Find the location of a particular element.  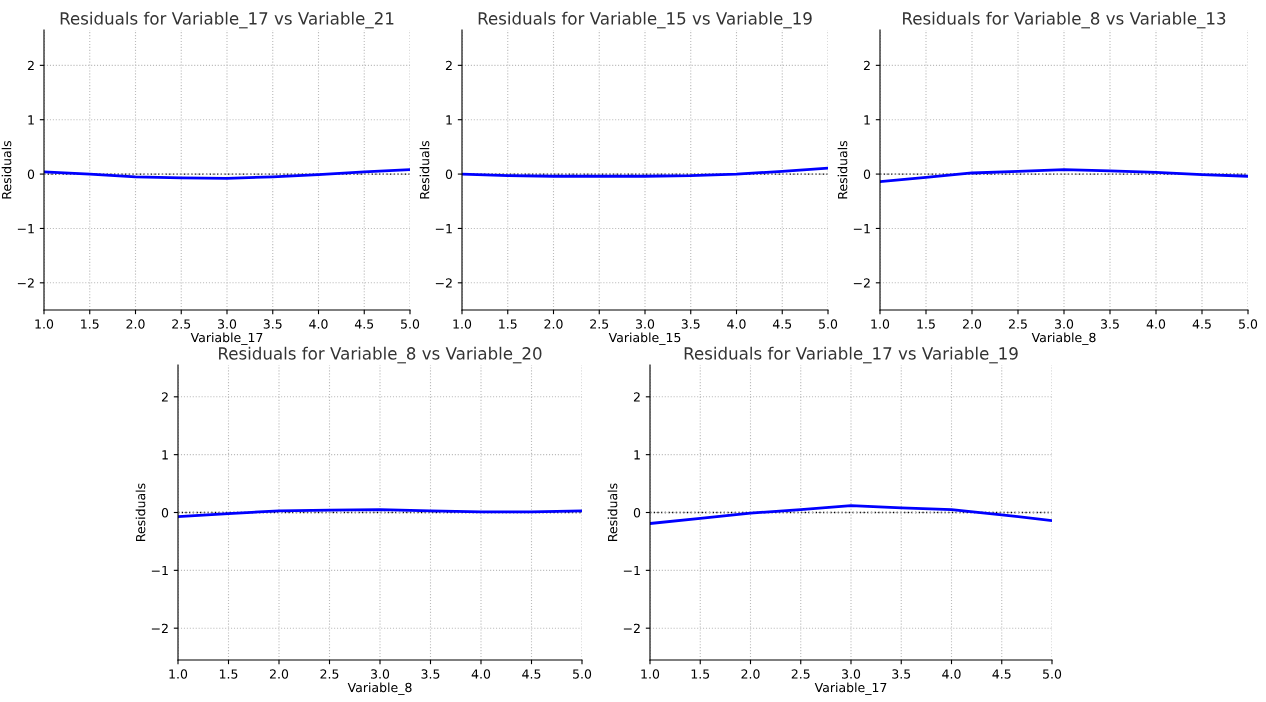

chart-title: Residuals for Variable_8 vs Variable_13 is located at coordinates (1064, 20).